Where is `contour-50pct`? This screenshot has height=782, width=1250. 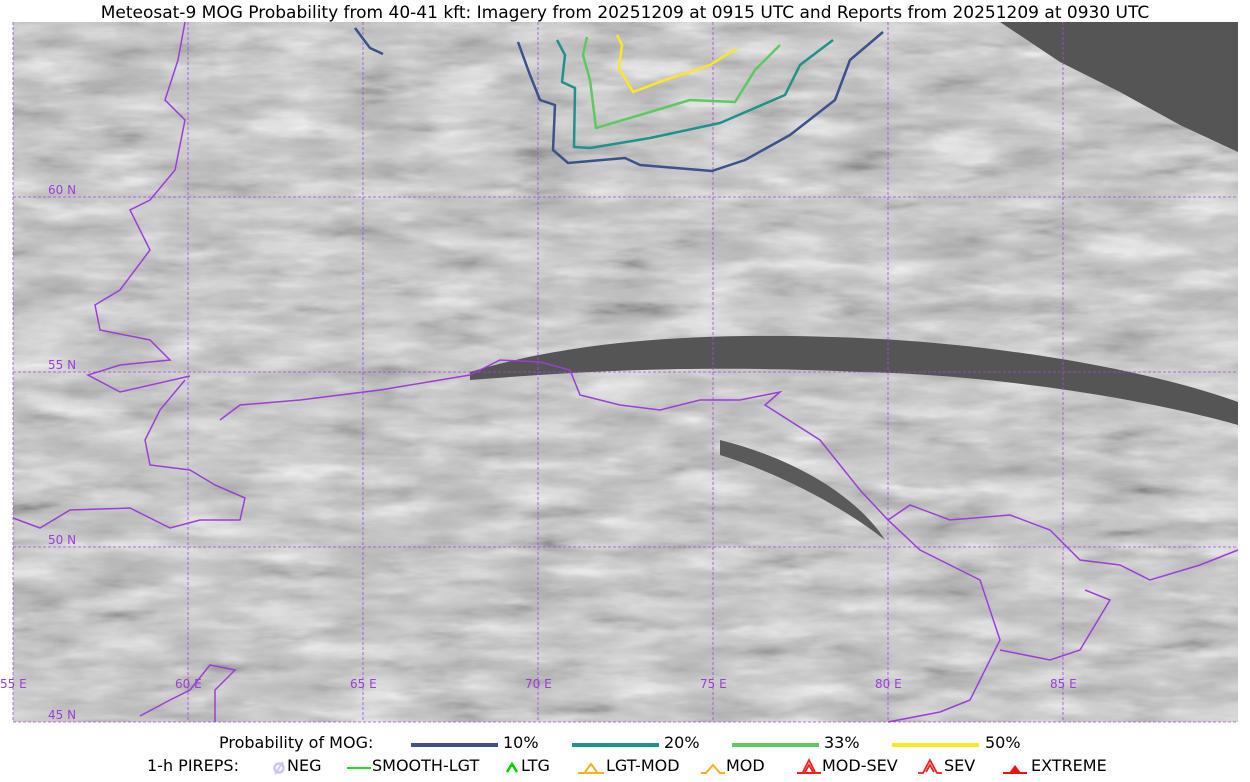
contour-50pct is located at coordinates (676, 64).